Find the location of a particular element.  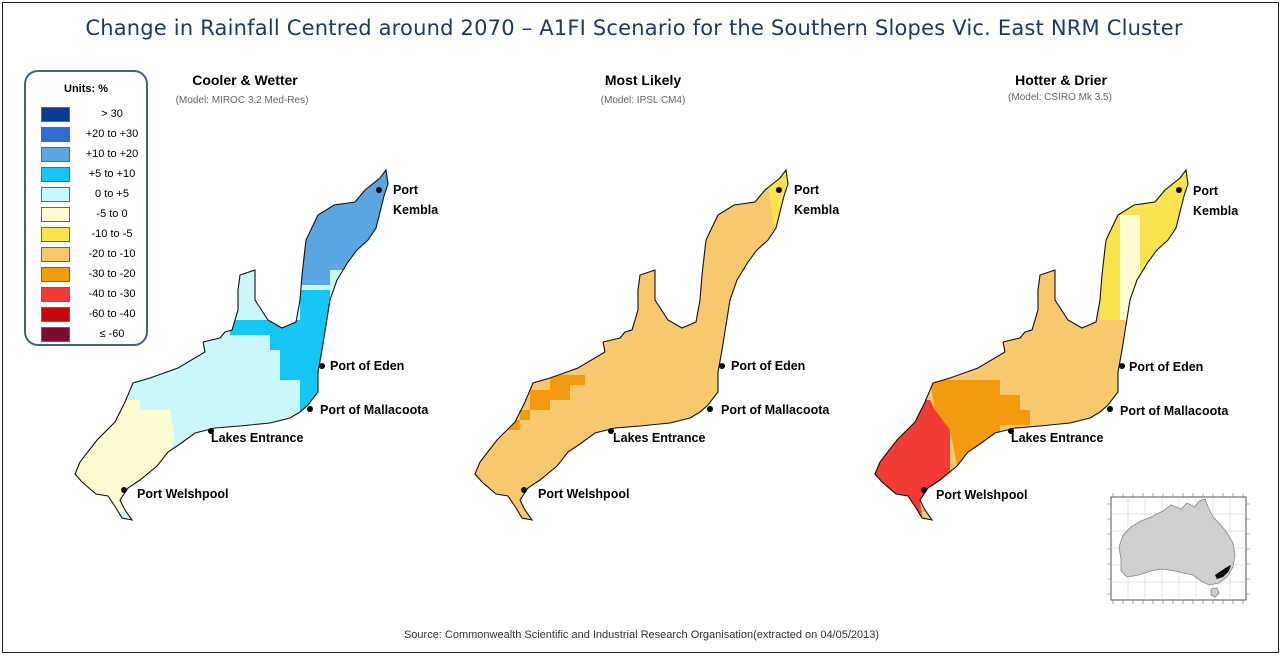

map-hotter-drier is located at coordinates (1031, 344).